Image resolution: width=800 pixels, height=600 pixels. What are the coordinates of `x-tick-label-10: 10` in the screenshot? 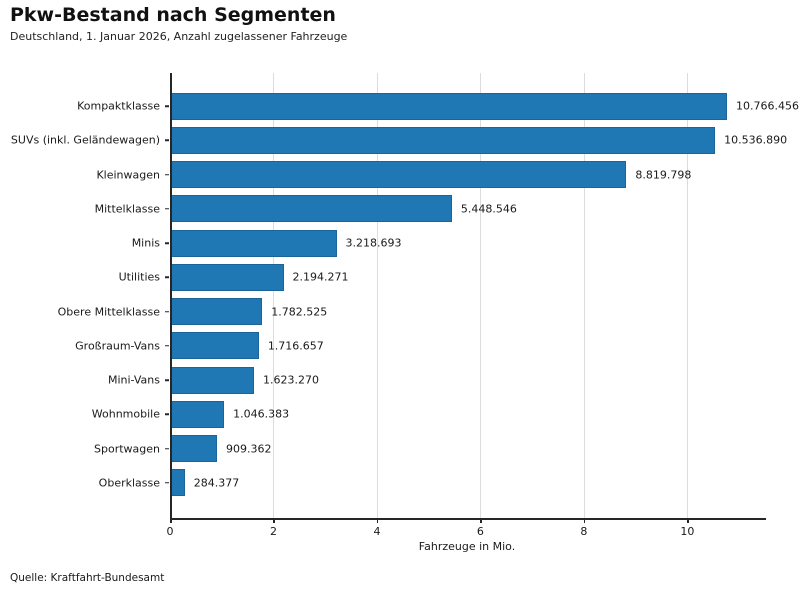 It's located at (687, 531).